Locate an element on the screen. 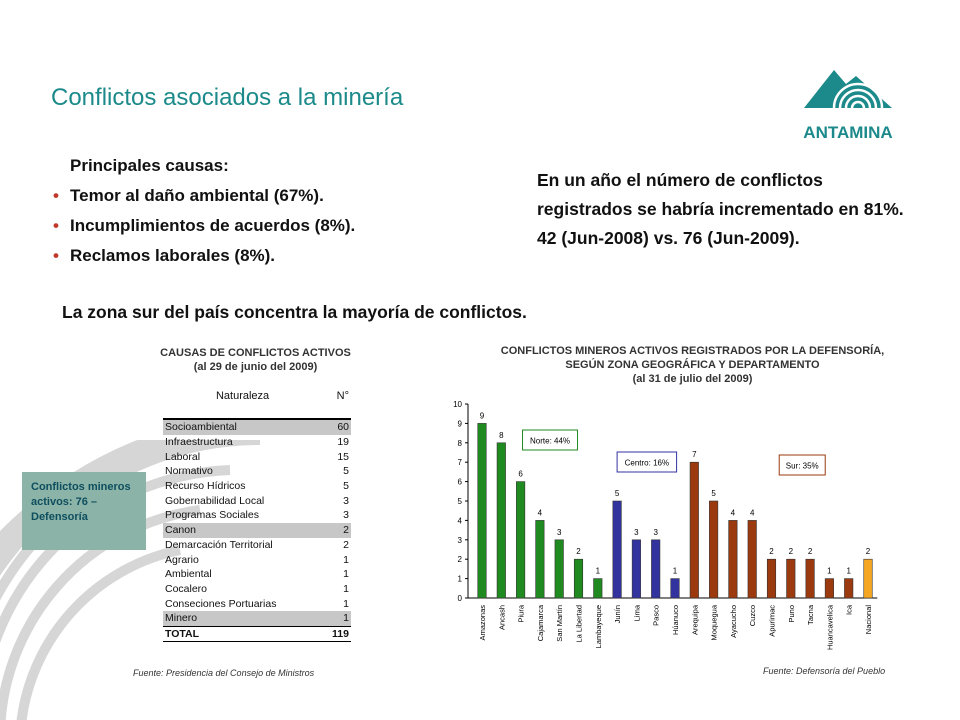 The width and height of the screenshot is (960, 720). y-tick-label: 5 is located at coordinates (460, 501).